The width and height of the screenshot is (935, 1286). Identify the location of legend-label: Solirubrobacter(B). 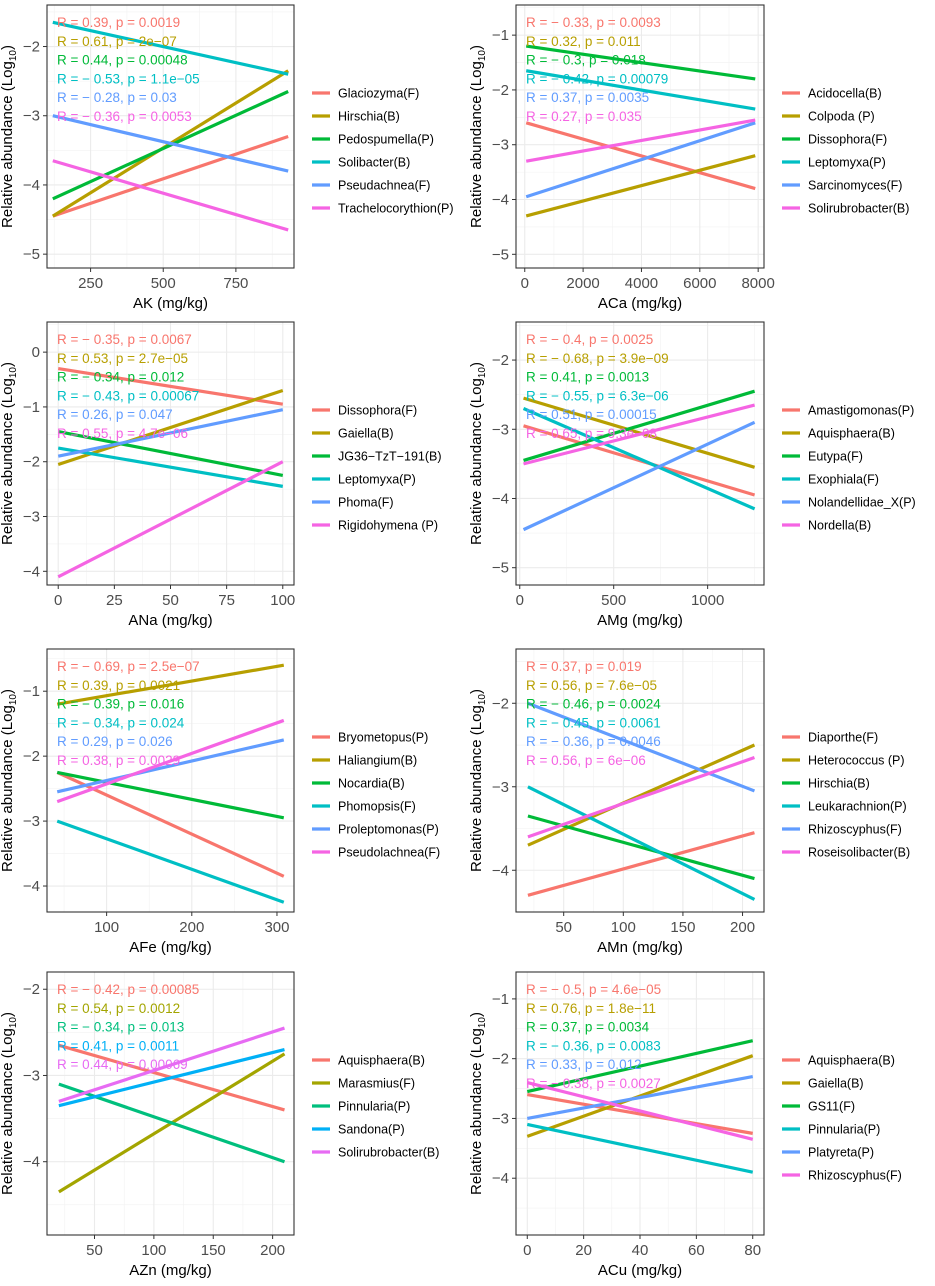
(388, 1153).